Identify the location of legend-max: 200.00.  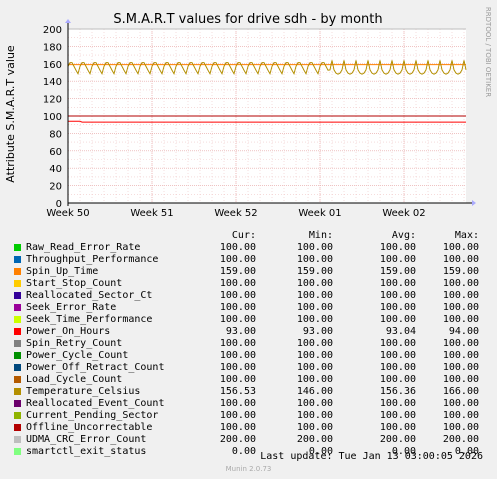
(460, 439).